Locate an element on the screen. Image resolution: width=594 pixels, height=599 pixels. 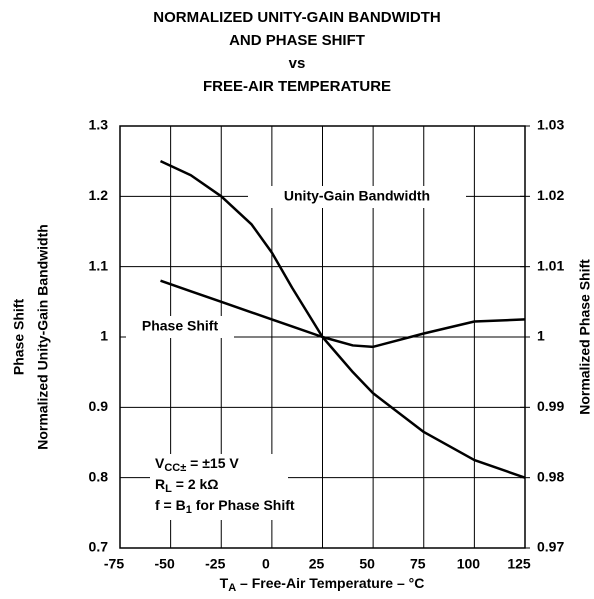
x-tick-label: -75 is located at coordinates (114, 564).